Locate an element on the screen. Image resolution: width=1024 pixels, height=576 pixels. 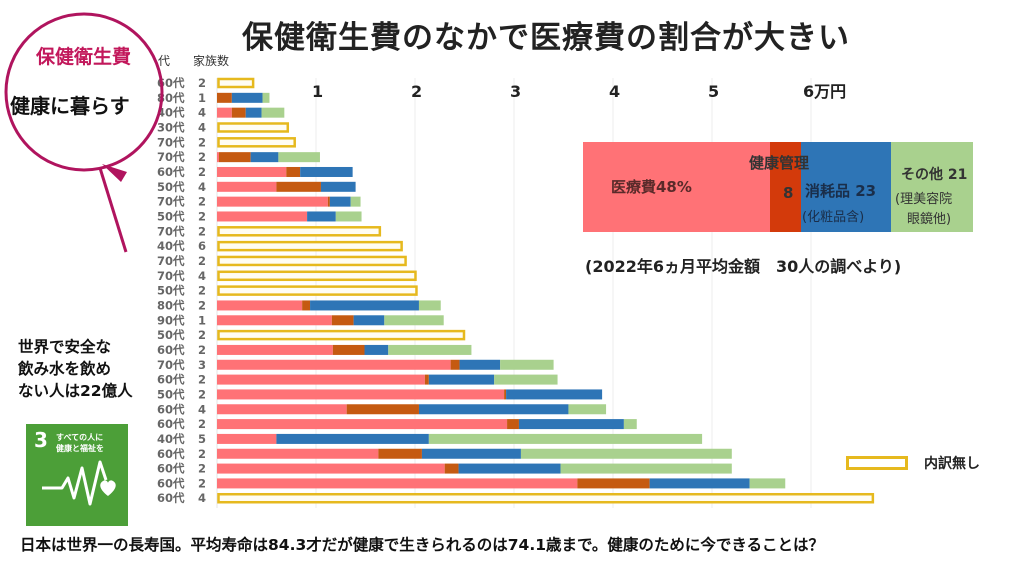
bar-row: 70代 3 is located at coordinates (355, 365).